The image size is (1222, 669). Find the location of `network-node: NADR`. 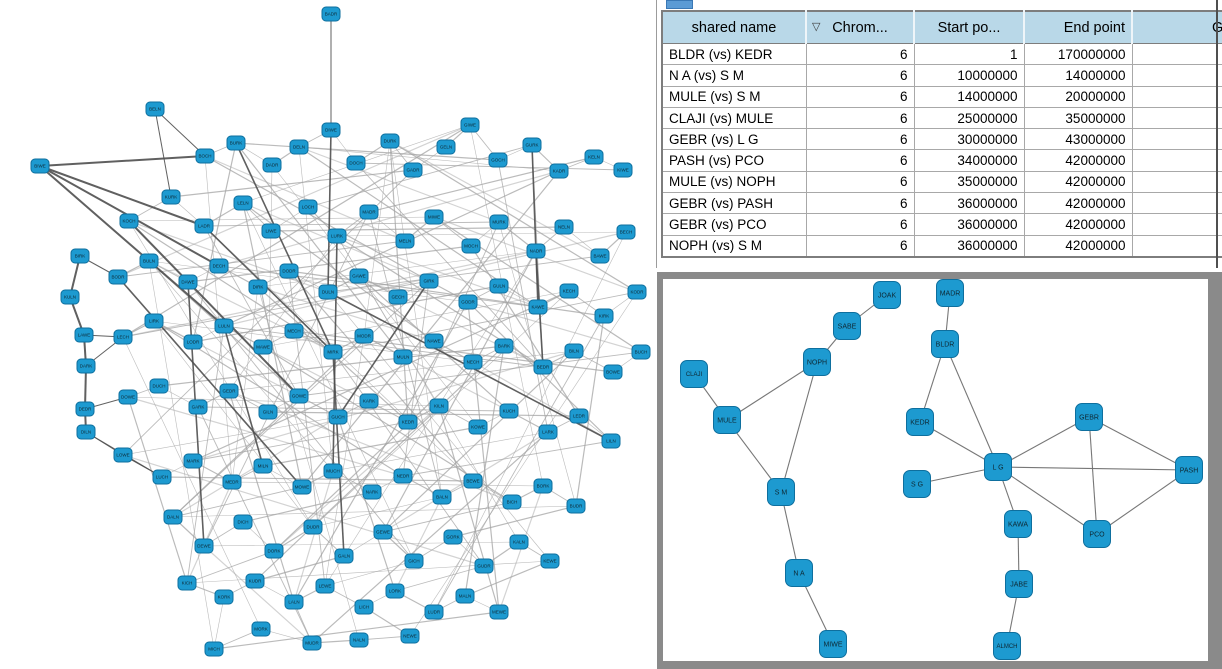

network-node: NADR is located at coordinates (536, 251).